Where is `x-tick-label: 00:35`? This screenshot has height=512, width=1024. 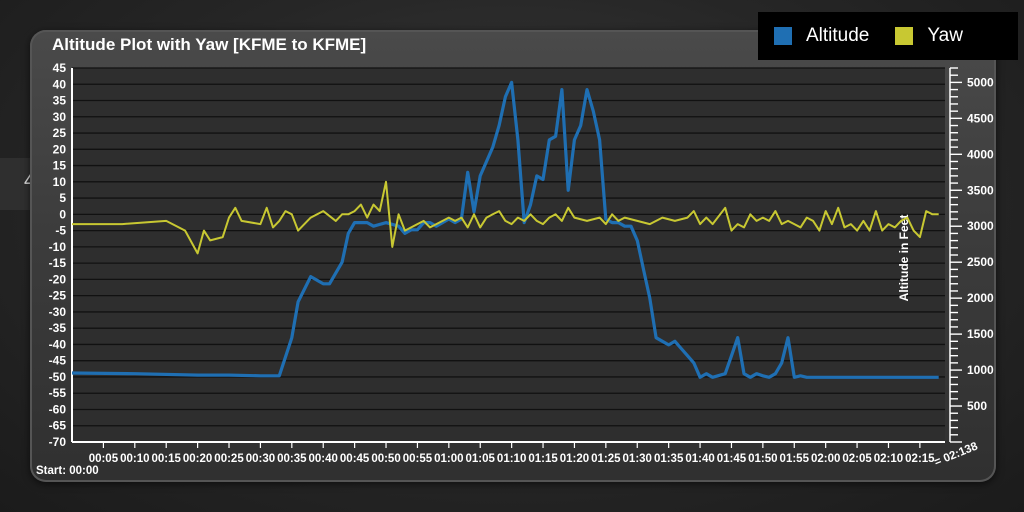 x-tick-label: 00:35 is located at coordinates (292, 459).